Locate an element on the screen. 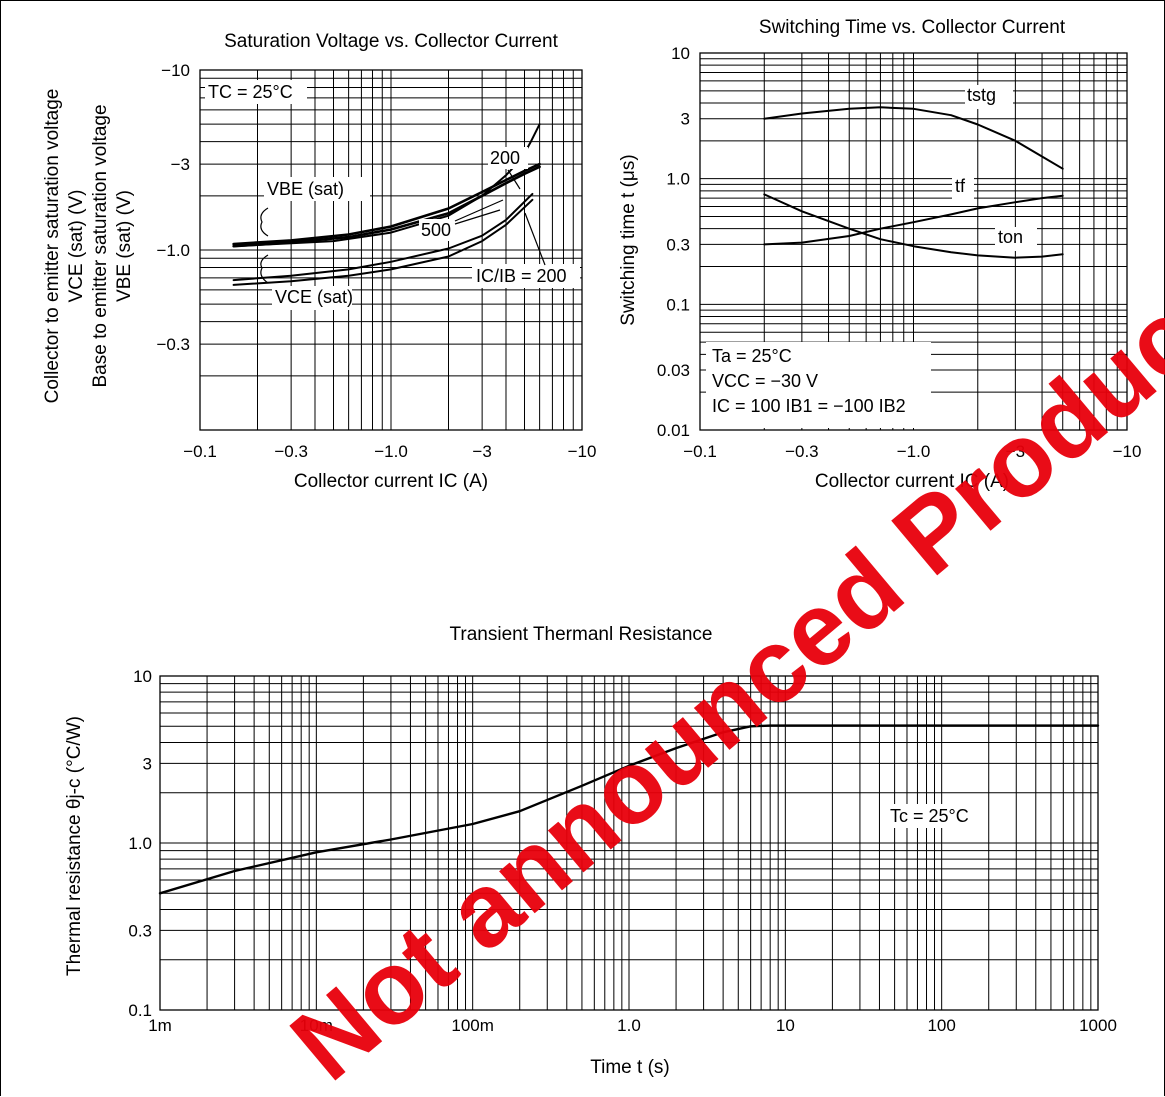 The width and height of the screenshot is (1165, 1097). y-tick-label: −1.0 is located at coordinates (173, 250).